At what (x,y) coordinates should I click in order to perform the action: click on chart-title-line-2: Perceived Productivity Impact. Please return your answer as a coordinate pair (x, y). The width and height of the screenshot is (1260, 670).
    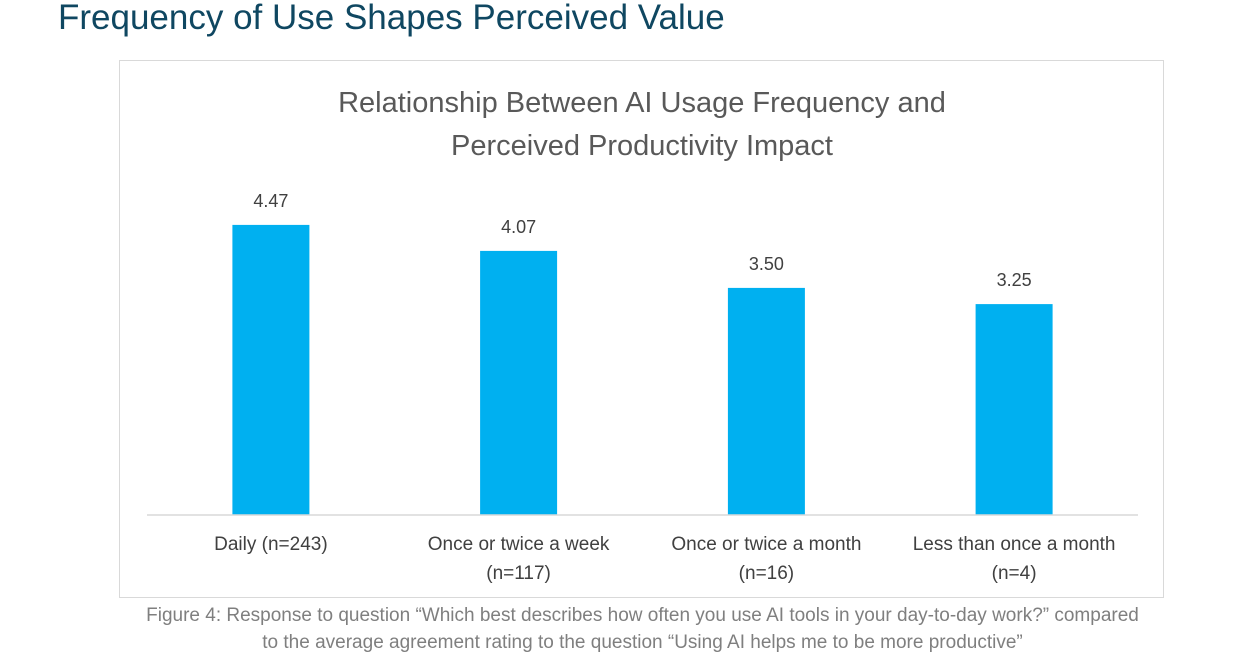
    Looking at the image, I should click on (642, 146).